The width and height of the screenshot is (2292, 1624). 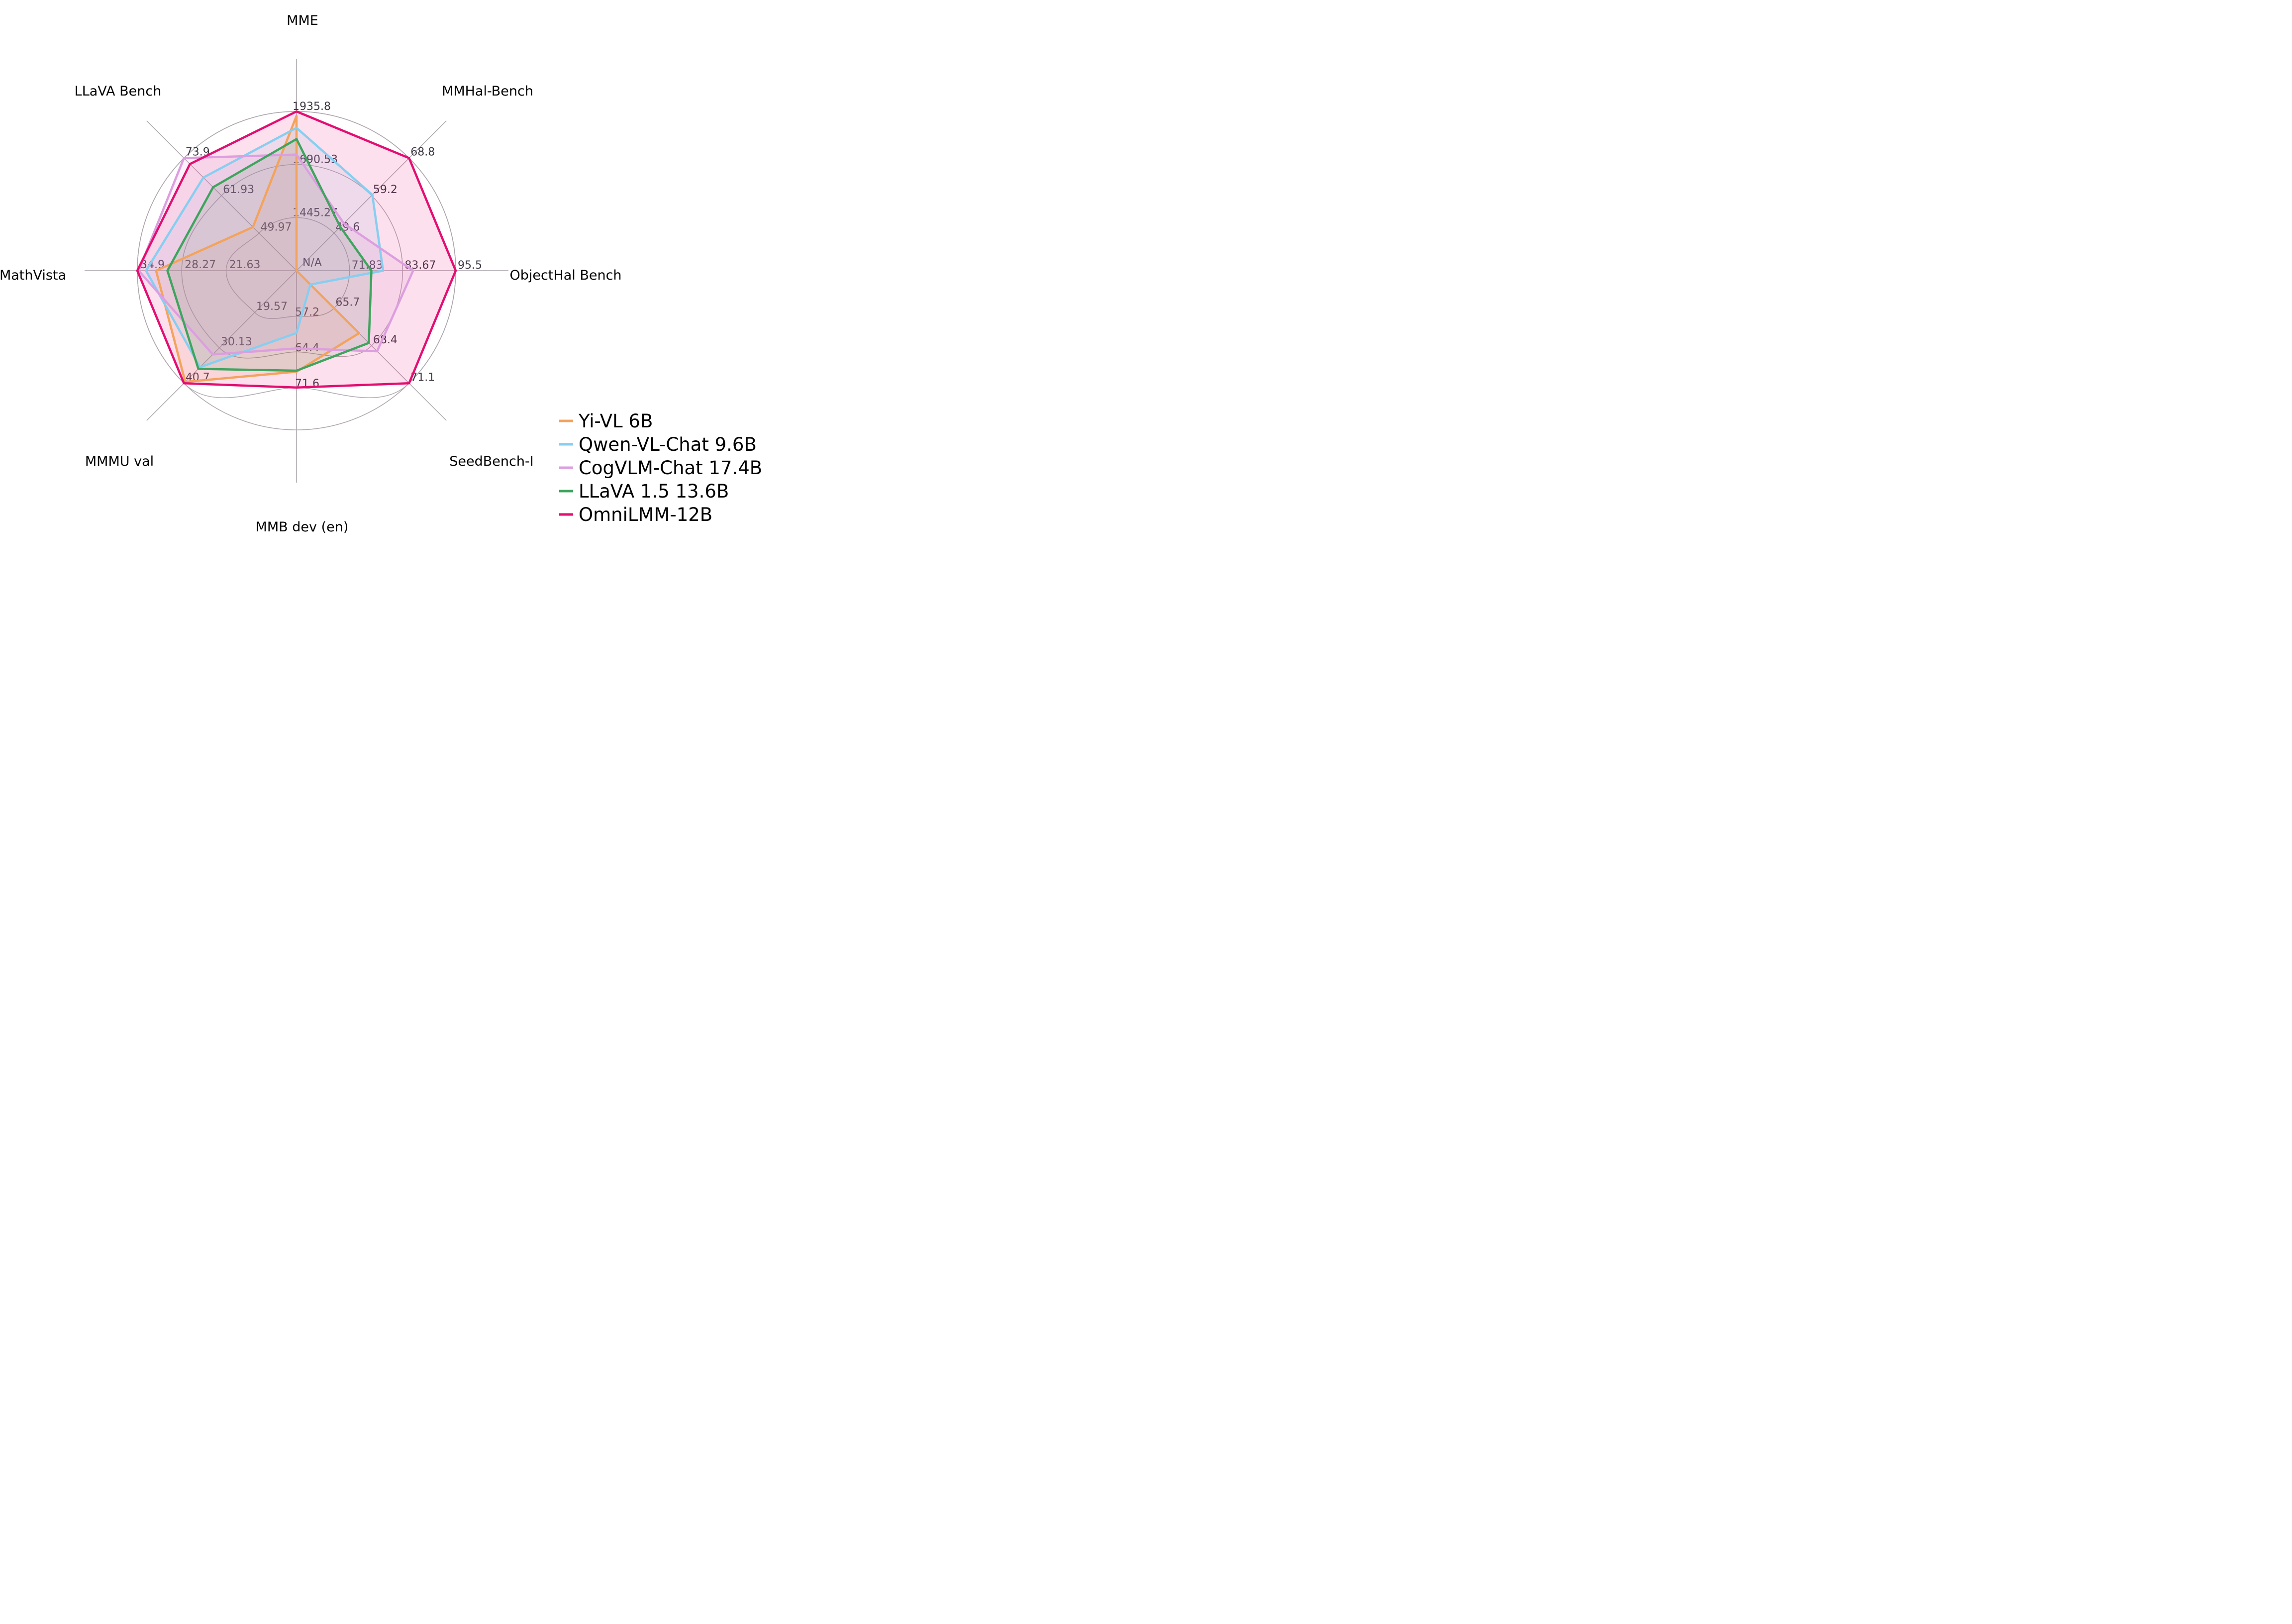 I want to click on legend-label: Yi-VL 6B, so click(x=615, y=421).